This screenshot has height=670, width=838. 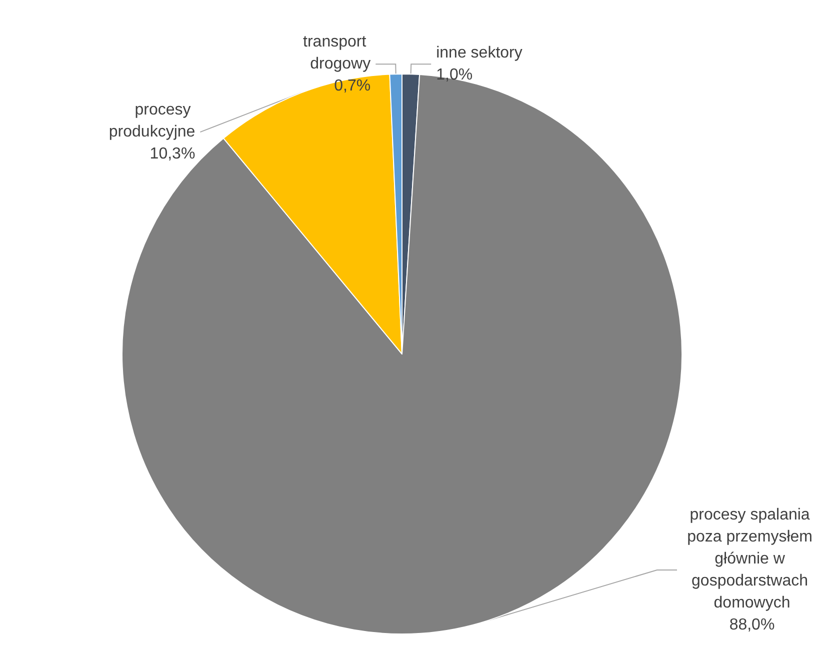 What do you see at coordinates (173, 154) in the screenshot?
I see `data-label: 10,3%` at bounding box center [173, 154].